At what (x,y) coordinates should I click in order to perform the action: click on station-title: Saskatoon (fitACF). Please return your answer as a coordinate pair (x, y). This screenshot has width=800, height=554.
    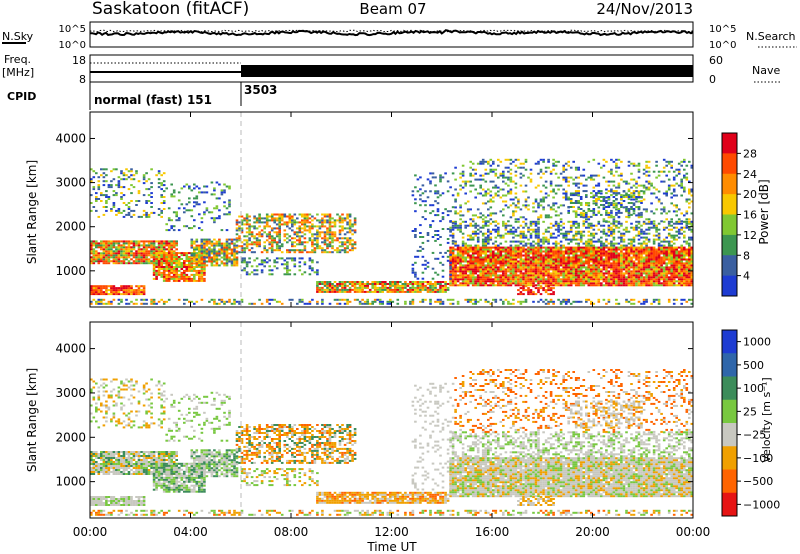
    Looking at the image, I should click on (170, 9).